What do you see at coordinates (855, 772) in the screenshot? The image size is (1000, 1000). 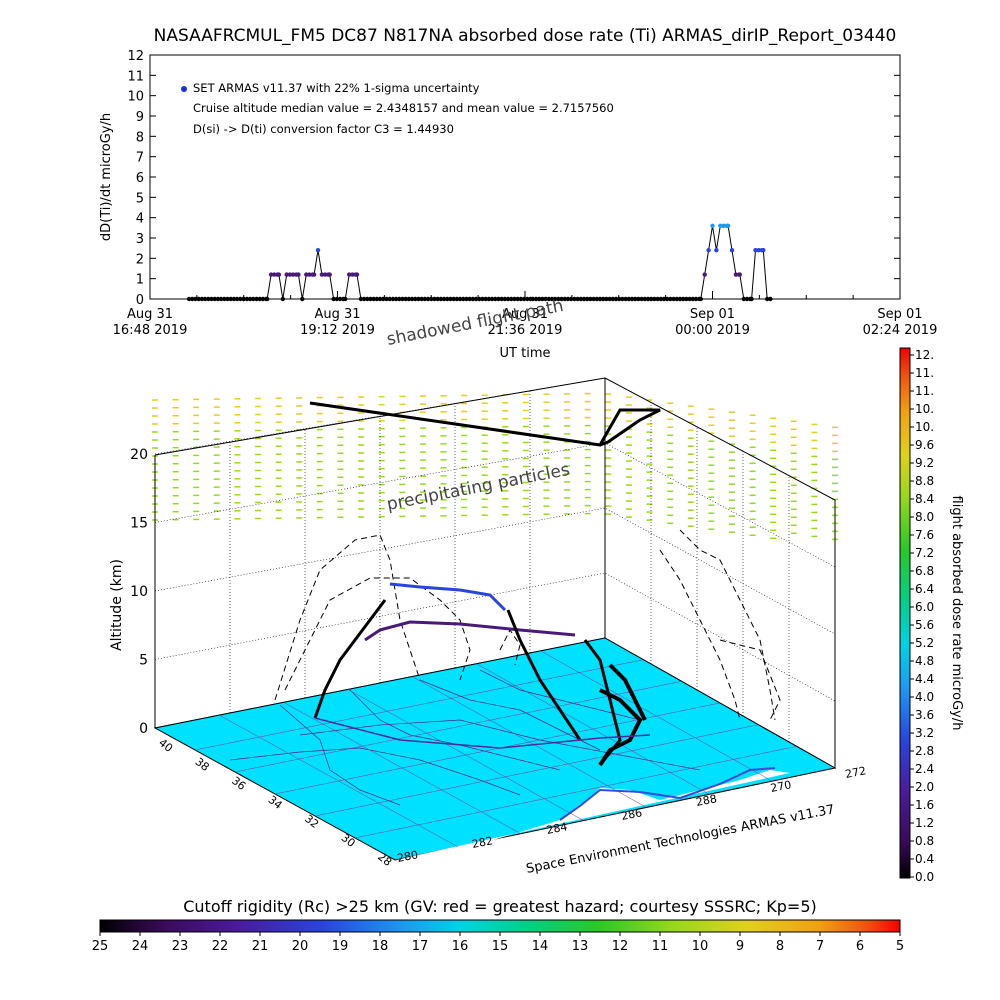 I see `longitude-tick-label: 272` at bounding box center [855, 772].